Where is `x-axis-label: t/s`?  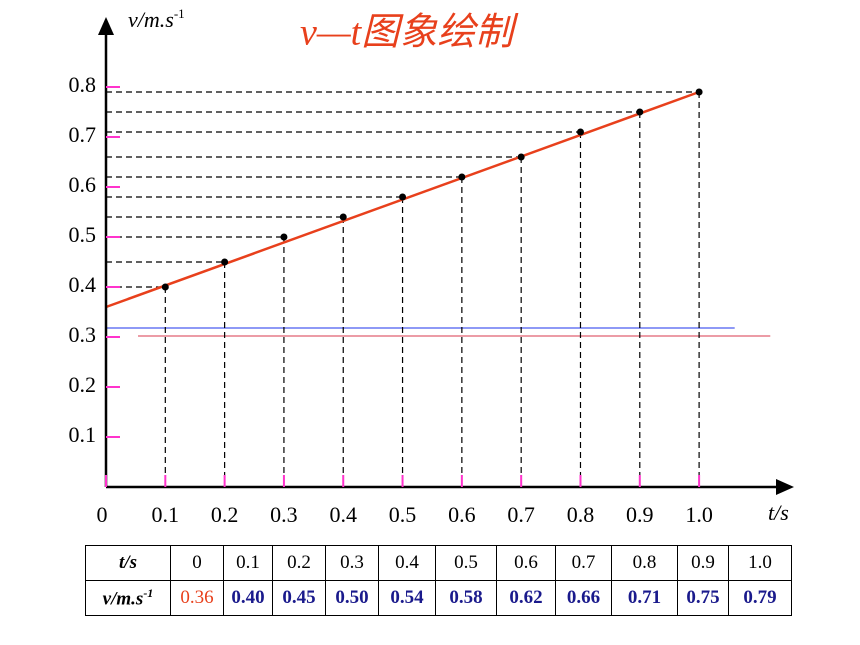
x-axis-label: t/s is located at coordinates (778, 512).